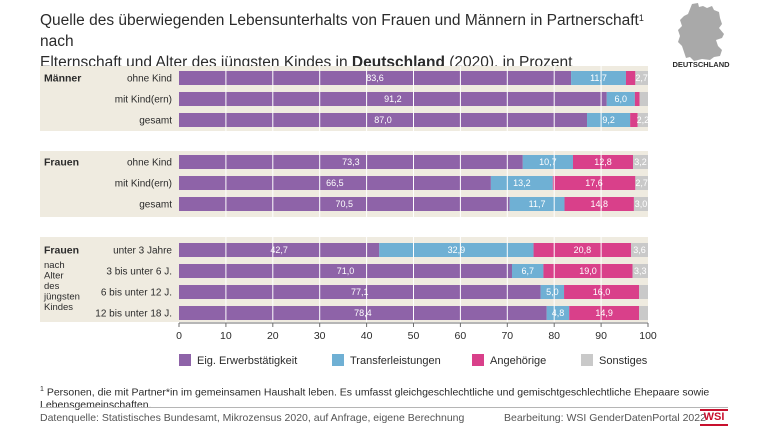 This screenshot has height=432, width=768. Describe the element at coordinates (42, 389) in the screenshot. I see `footnote-mark: 1` at that location.